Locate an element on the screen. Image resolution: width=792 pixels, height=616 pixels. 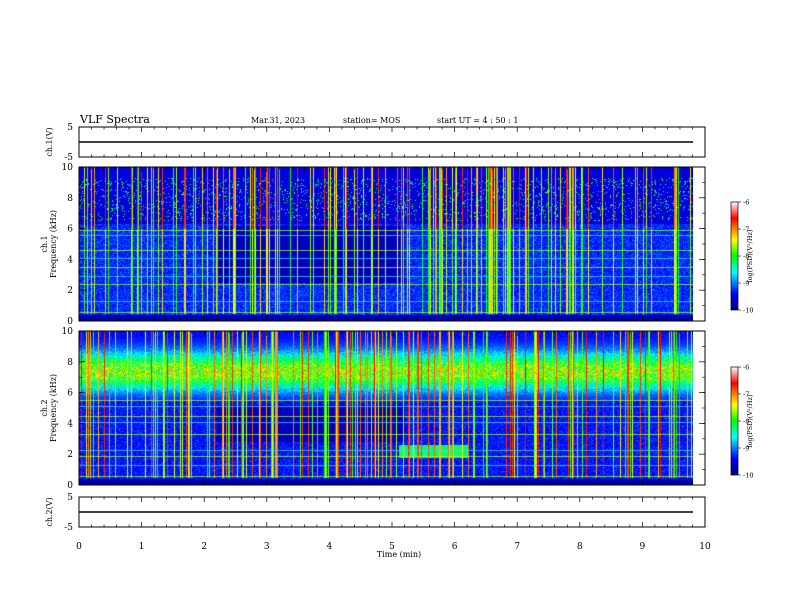
x-tick-label: 2 is located at coordinates (204, 547).